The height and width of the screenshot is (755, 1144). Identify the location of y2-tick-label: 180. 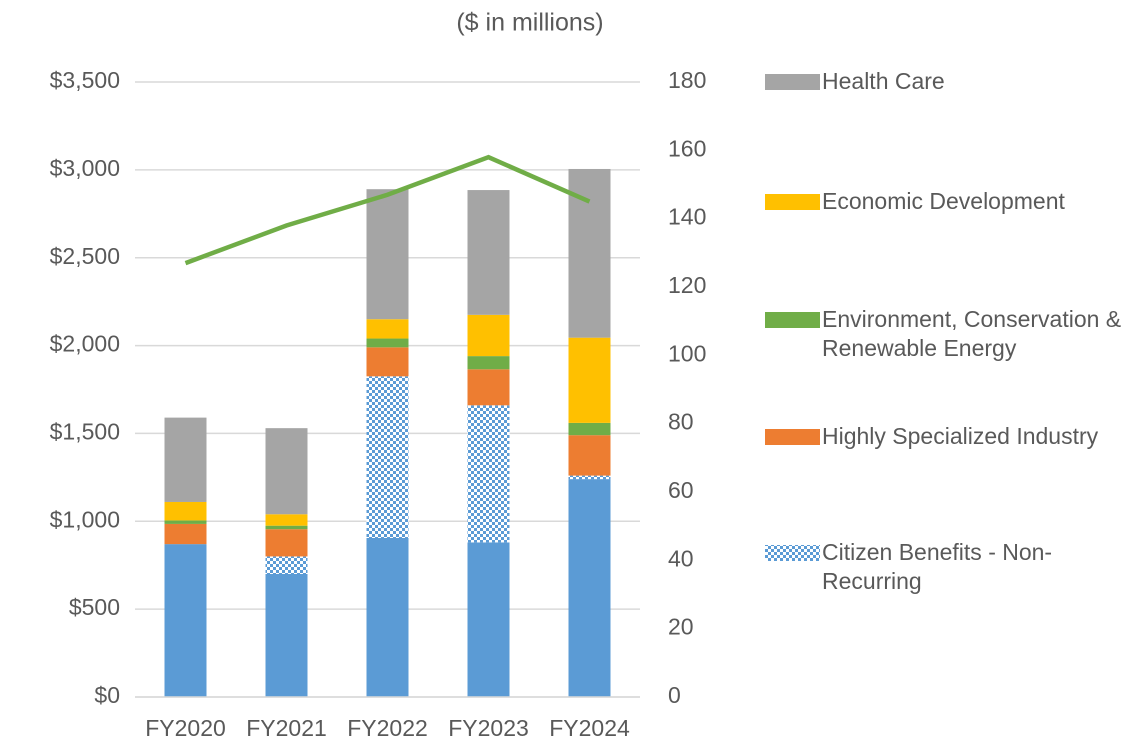
(687, 80).